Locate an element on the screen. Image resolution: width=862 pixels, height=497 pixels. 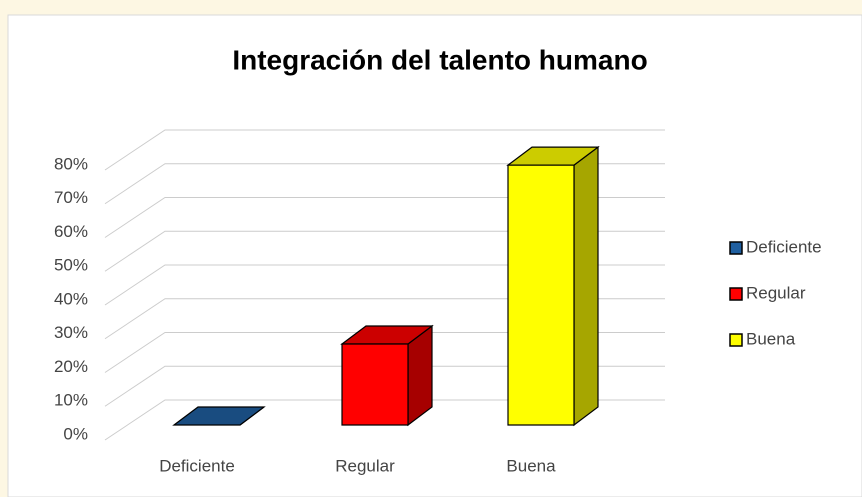
y-tick-label: 50% is located at coordinates (71, 265).